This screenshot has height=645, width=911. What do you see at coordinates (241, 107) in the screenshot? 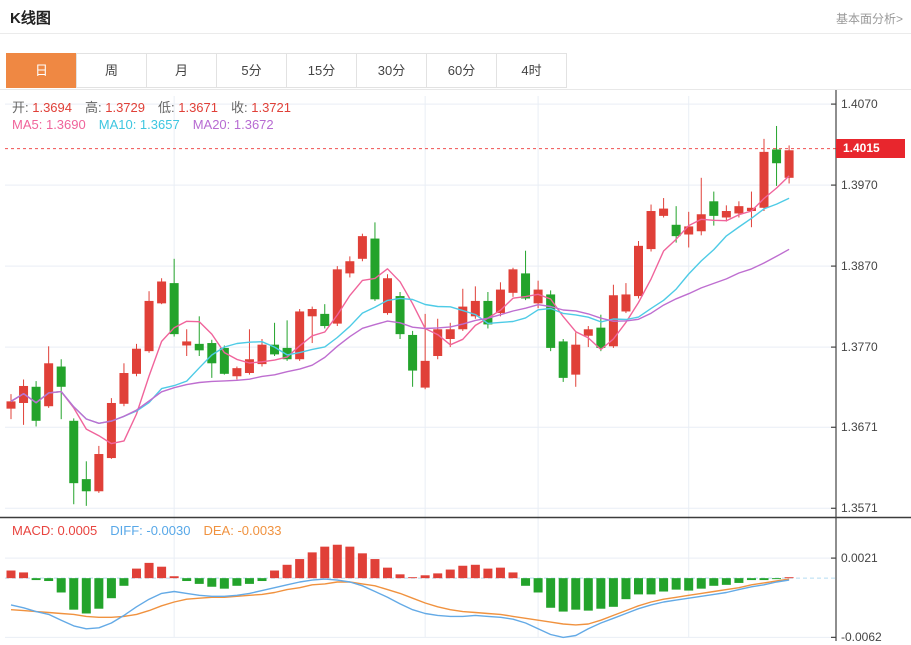
I see `ohlc-row-label: 收:` at bounding box center [241, 107].